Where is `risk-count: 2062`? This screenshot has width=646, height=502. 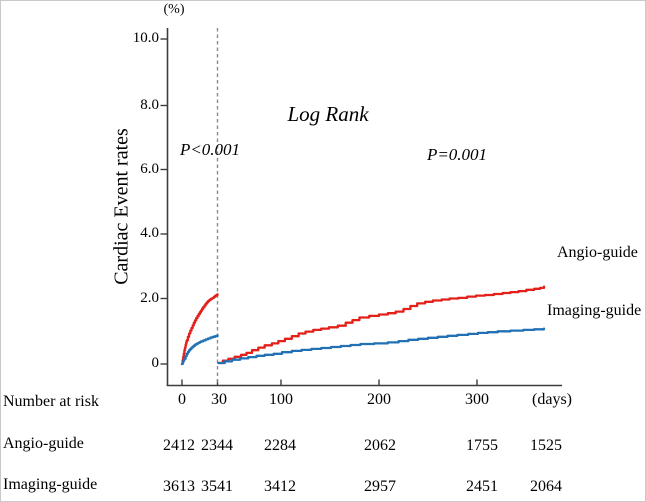 risk-count: 2062 is located at coordinates (380, 445).